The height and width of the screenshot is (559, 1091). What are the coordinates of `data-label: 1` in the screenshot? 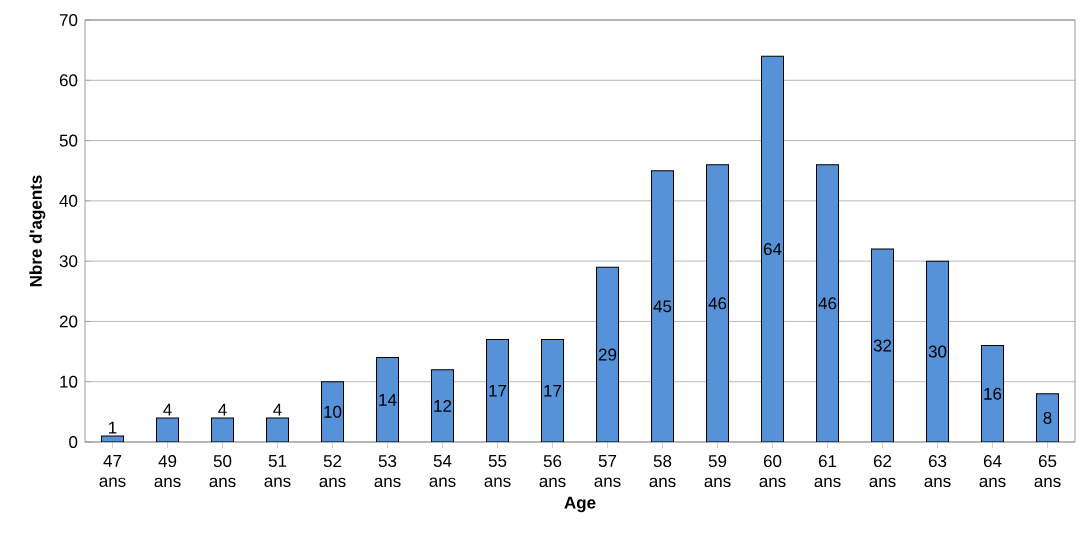 It's located at (113, 427).